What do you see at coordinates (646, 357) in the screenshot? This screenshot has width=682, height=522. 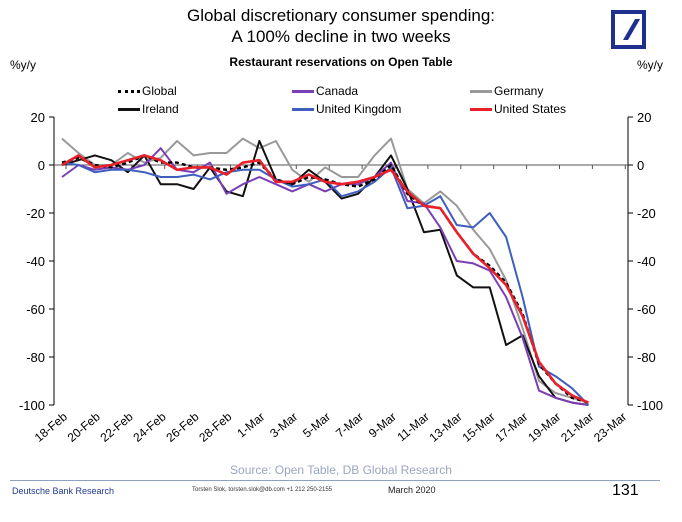 I see `y-tick-label-right: -80` at bounding box center [646, 357].